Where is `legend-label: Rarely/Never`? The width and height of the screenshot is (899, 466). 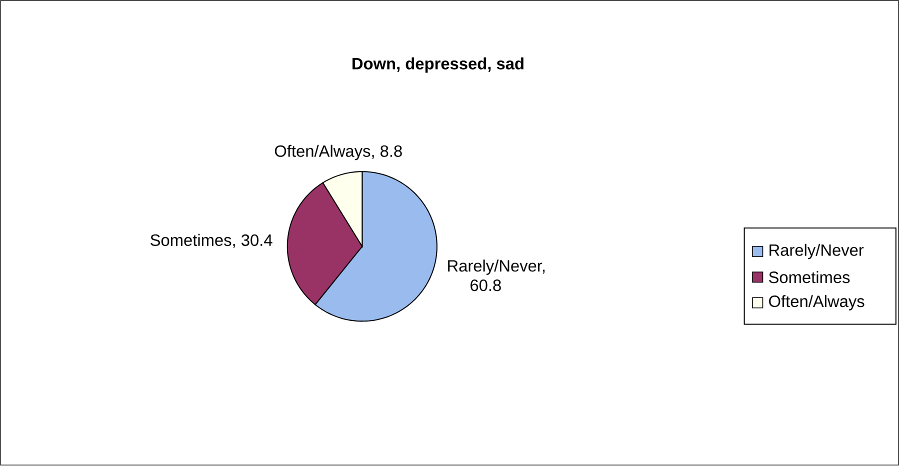
legend-label: Rarely/Never is located at coordinates (817, 252).